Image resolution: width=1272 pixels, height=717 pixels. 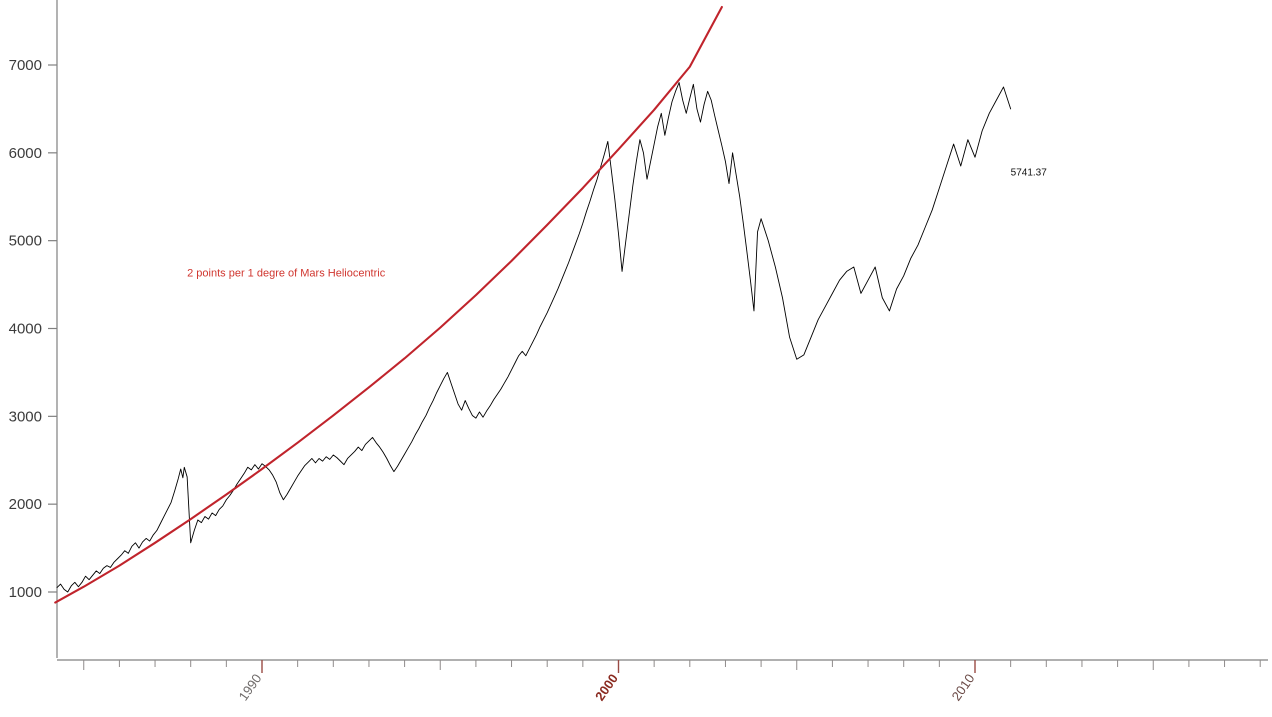 I want to click on y-tick-label: 7000, so click(x=25, y=65).